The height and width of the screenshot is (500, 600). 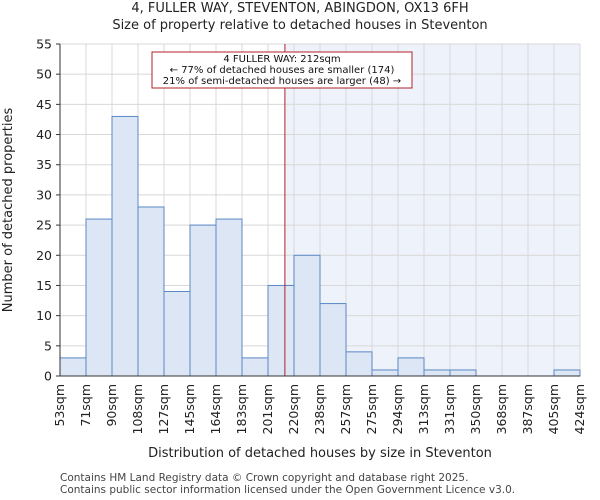 I want to click on x-tick-label: 368sqm, so click(x=501, y=409).